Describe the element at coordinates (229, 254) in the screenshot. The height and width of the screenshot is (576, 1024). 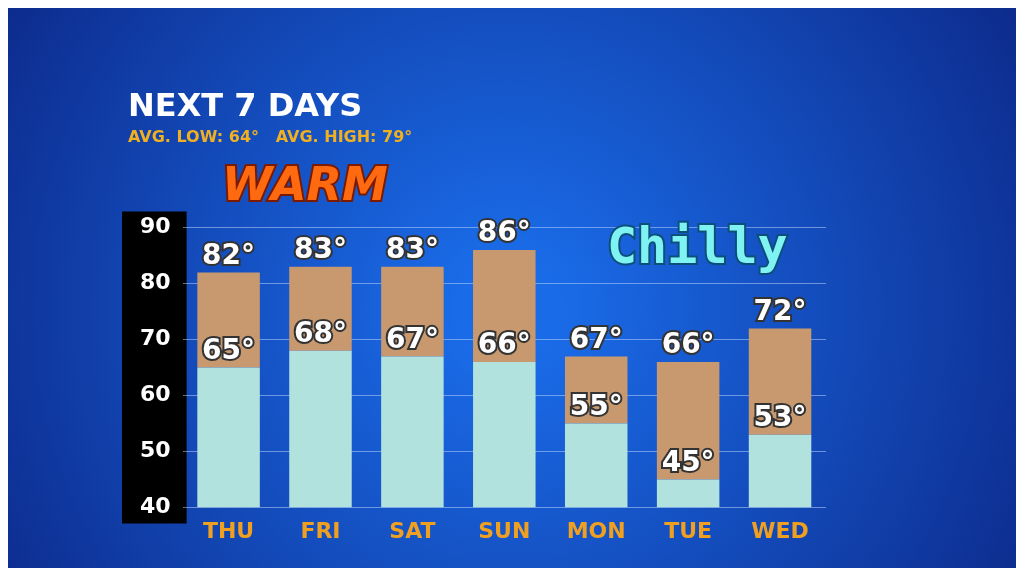
I see `data-label: 82°` at that location.